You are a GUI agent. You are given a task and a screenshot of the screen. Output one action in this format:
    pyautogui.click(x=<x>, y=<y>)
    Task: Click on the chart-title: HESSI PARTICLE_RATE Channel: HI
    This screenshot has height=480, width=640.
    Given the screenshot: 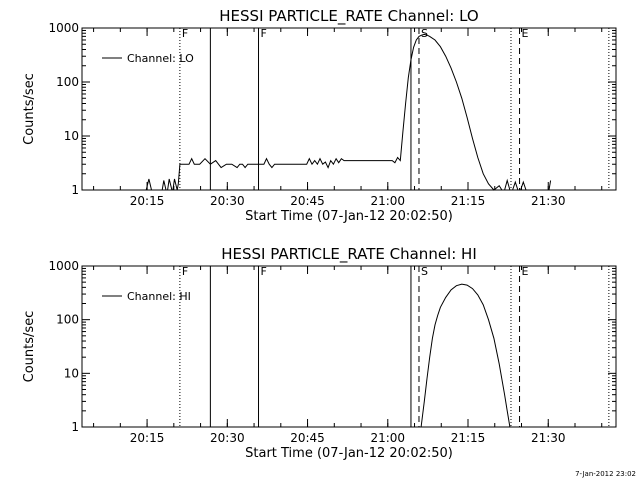 What is the action you would take?
    pyautogui.click(x=349, y=254)
    